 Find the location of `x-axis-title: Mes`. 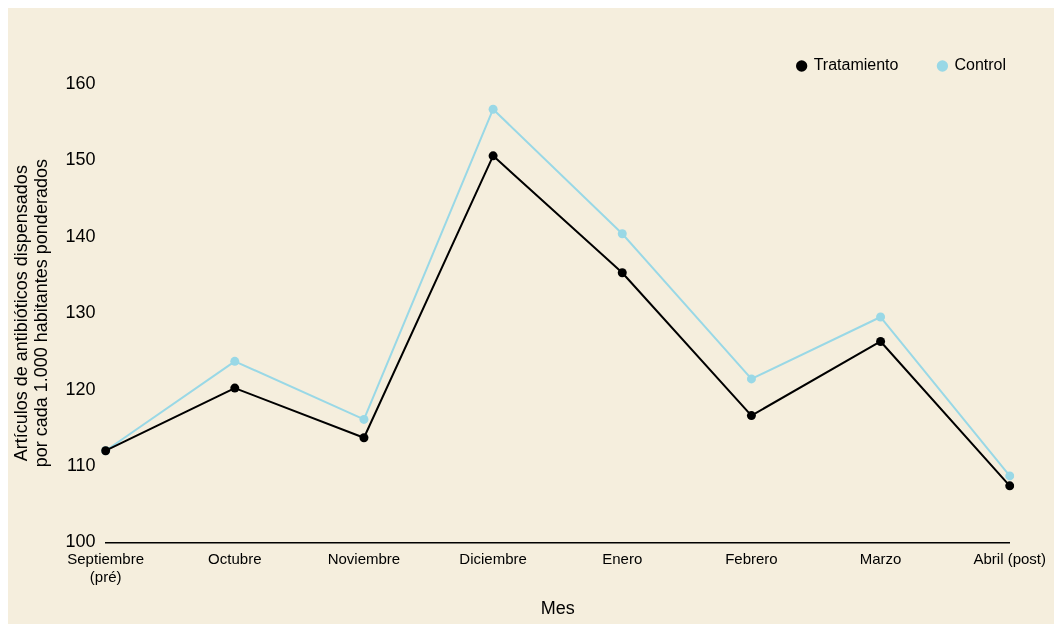

x-axis-title: Mes is located at coordinates (557, 608).